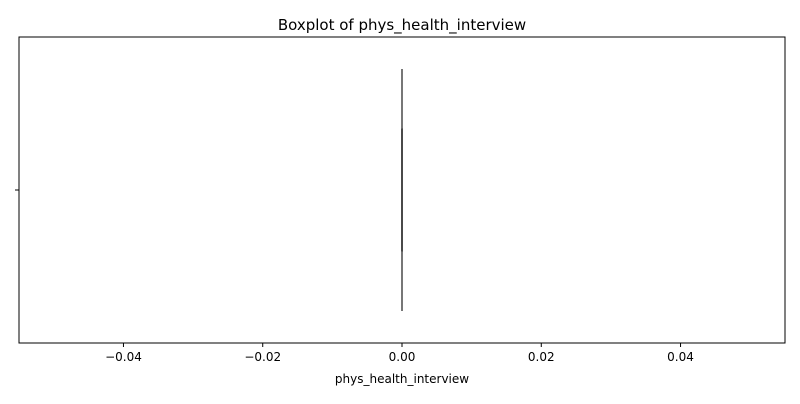 The width and height of the screenshot is (800, 404). What do you see at coordinates (262, 357) in the screenshot?
I see `x-tick-label: −0.02` at bounding box center [262, 357].